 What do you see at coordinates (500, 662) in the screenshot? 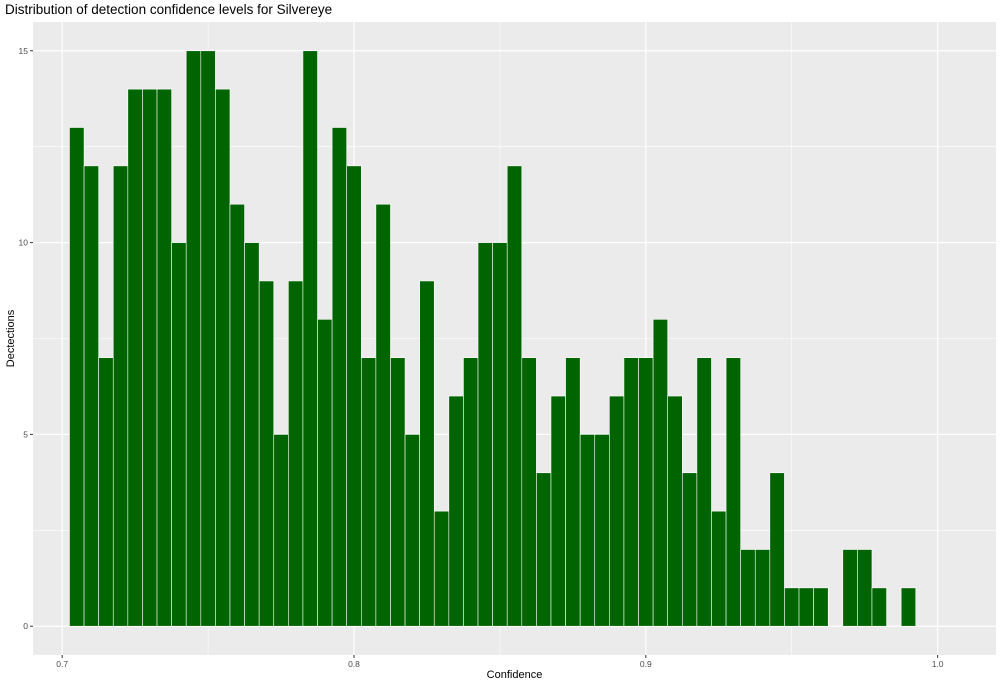
I see `x-axis-ticks: 0.7 0.8 0.9 1.0` at bounding box center [500, 662].